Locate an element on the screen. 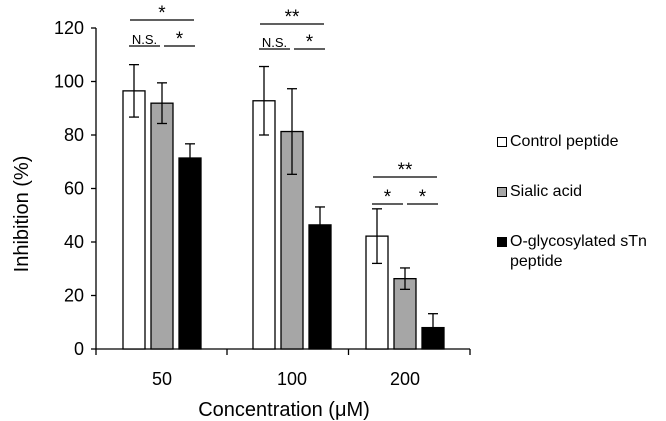 The width and height of the screenshot is (666, 421). legend-swatch-o-glycosylated-stn-peptide is located at coordinates (502, 242).